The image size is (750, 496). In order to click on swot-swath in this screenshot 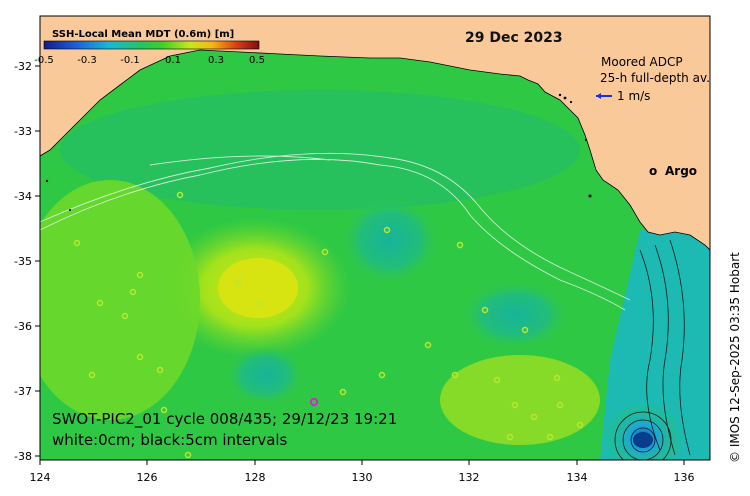, I will do `click(655, 340)`.